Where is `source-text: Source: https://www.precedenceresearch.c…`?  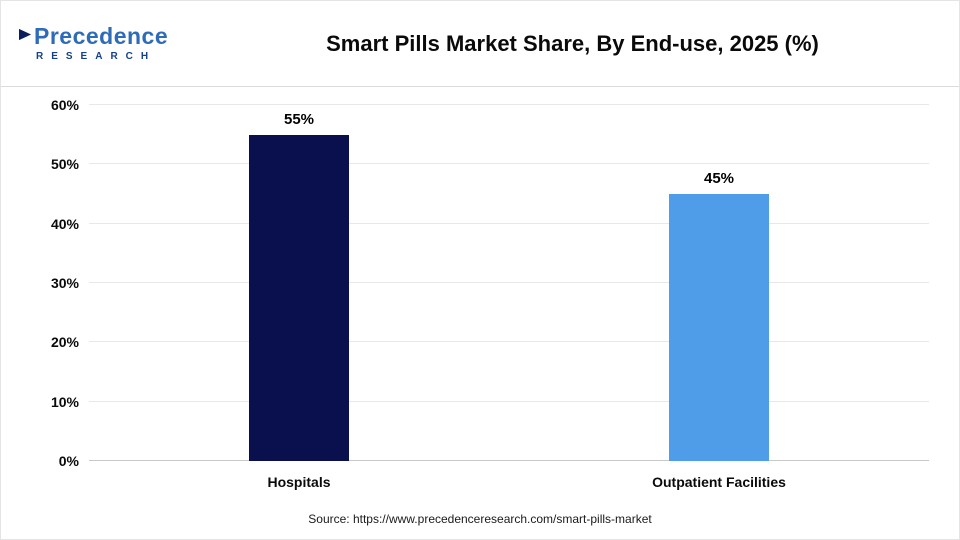 source-text: Source: https://www.precedenceresearch.c… is located at coordinates (480, 519).